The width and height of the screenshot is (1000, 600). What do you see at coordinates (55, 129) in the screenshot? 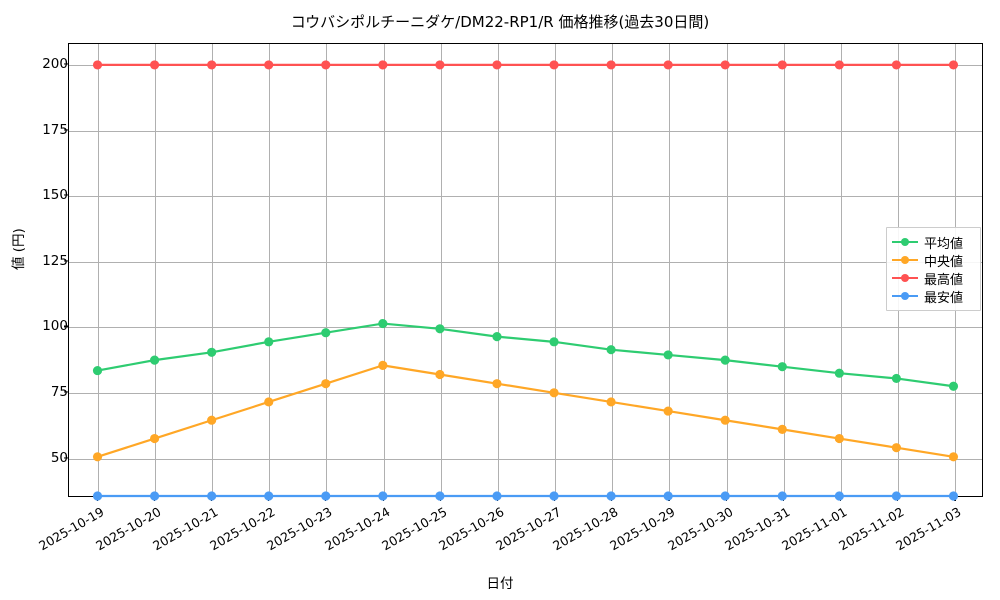
I see `y-axis-tick-label: 175` at bounding box center [55, 129].